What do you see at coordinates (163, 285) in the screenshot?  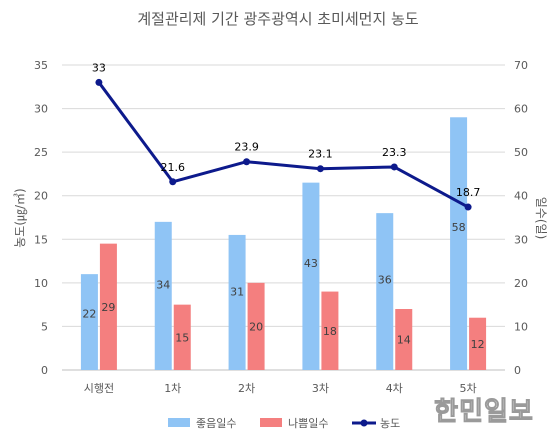 I see `bar-data-label: 34` at bounding box center [163, 285].